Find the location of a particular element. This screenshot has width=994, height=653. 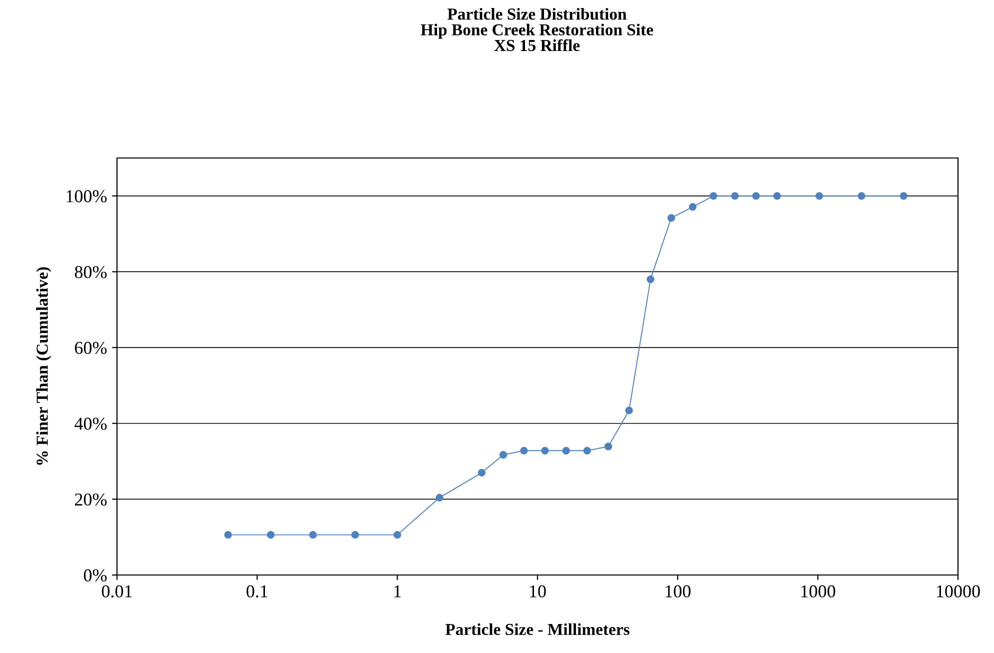

y-tick-label: 40% is located at coordinates (90, 424).